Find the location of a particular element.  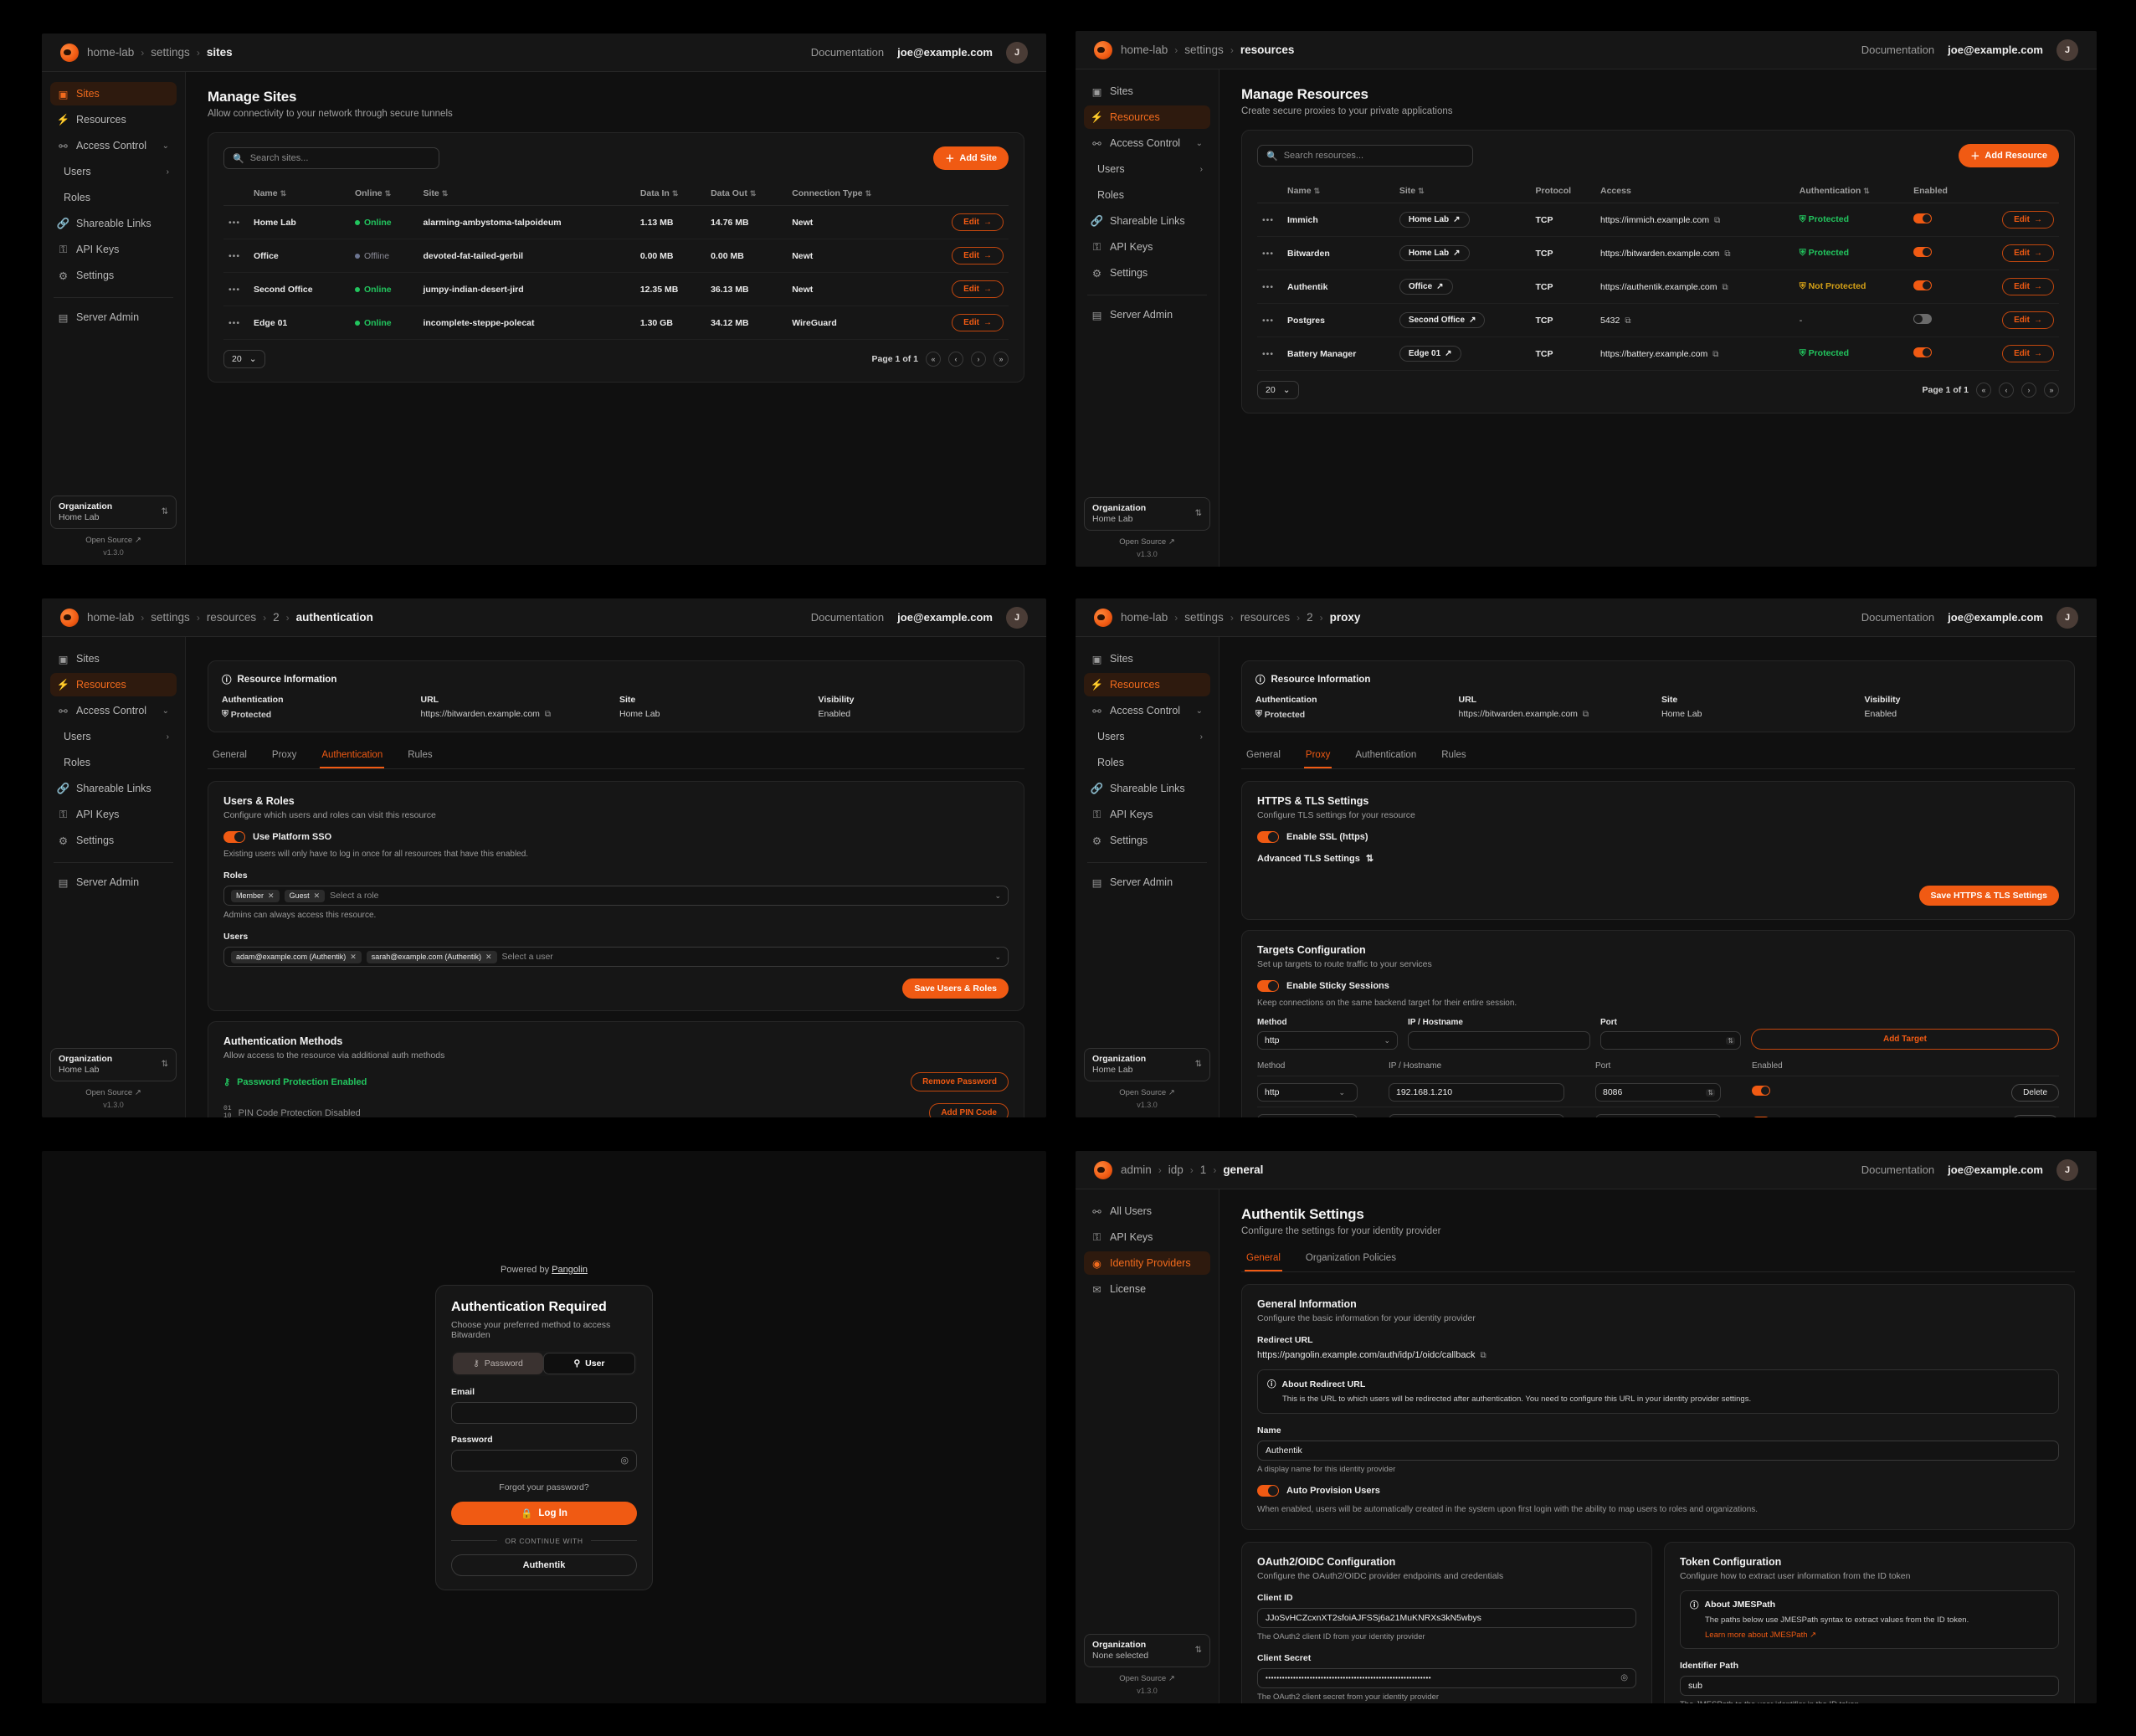

advanced-tls-settings-toggle: Advanced TLS Settings ⇅ is located at coordinates (1316, 859).